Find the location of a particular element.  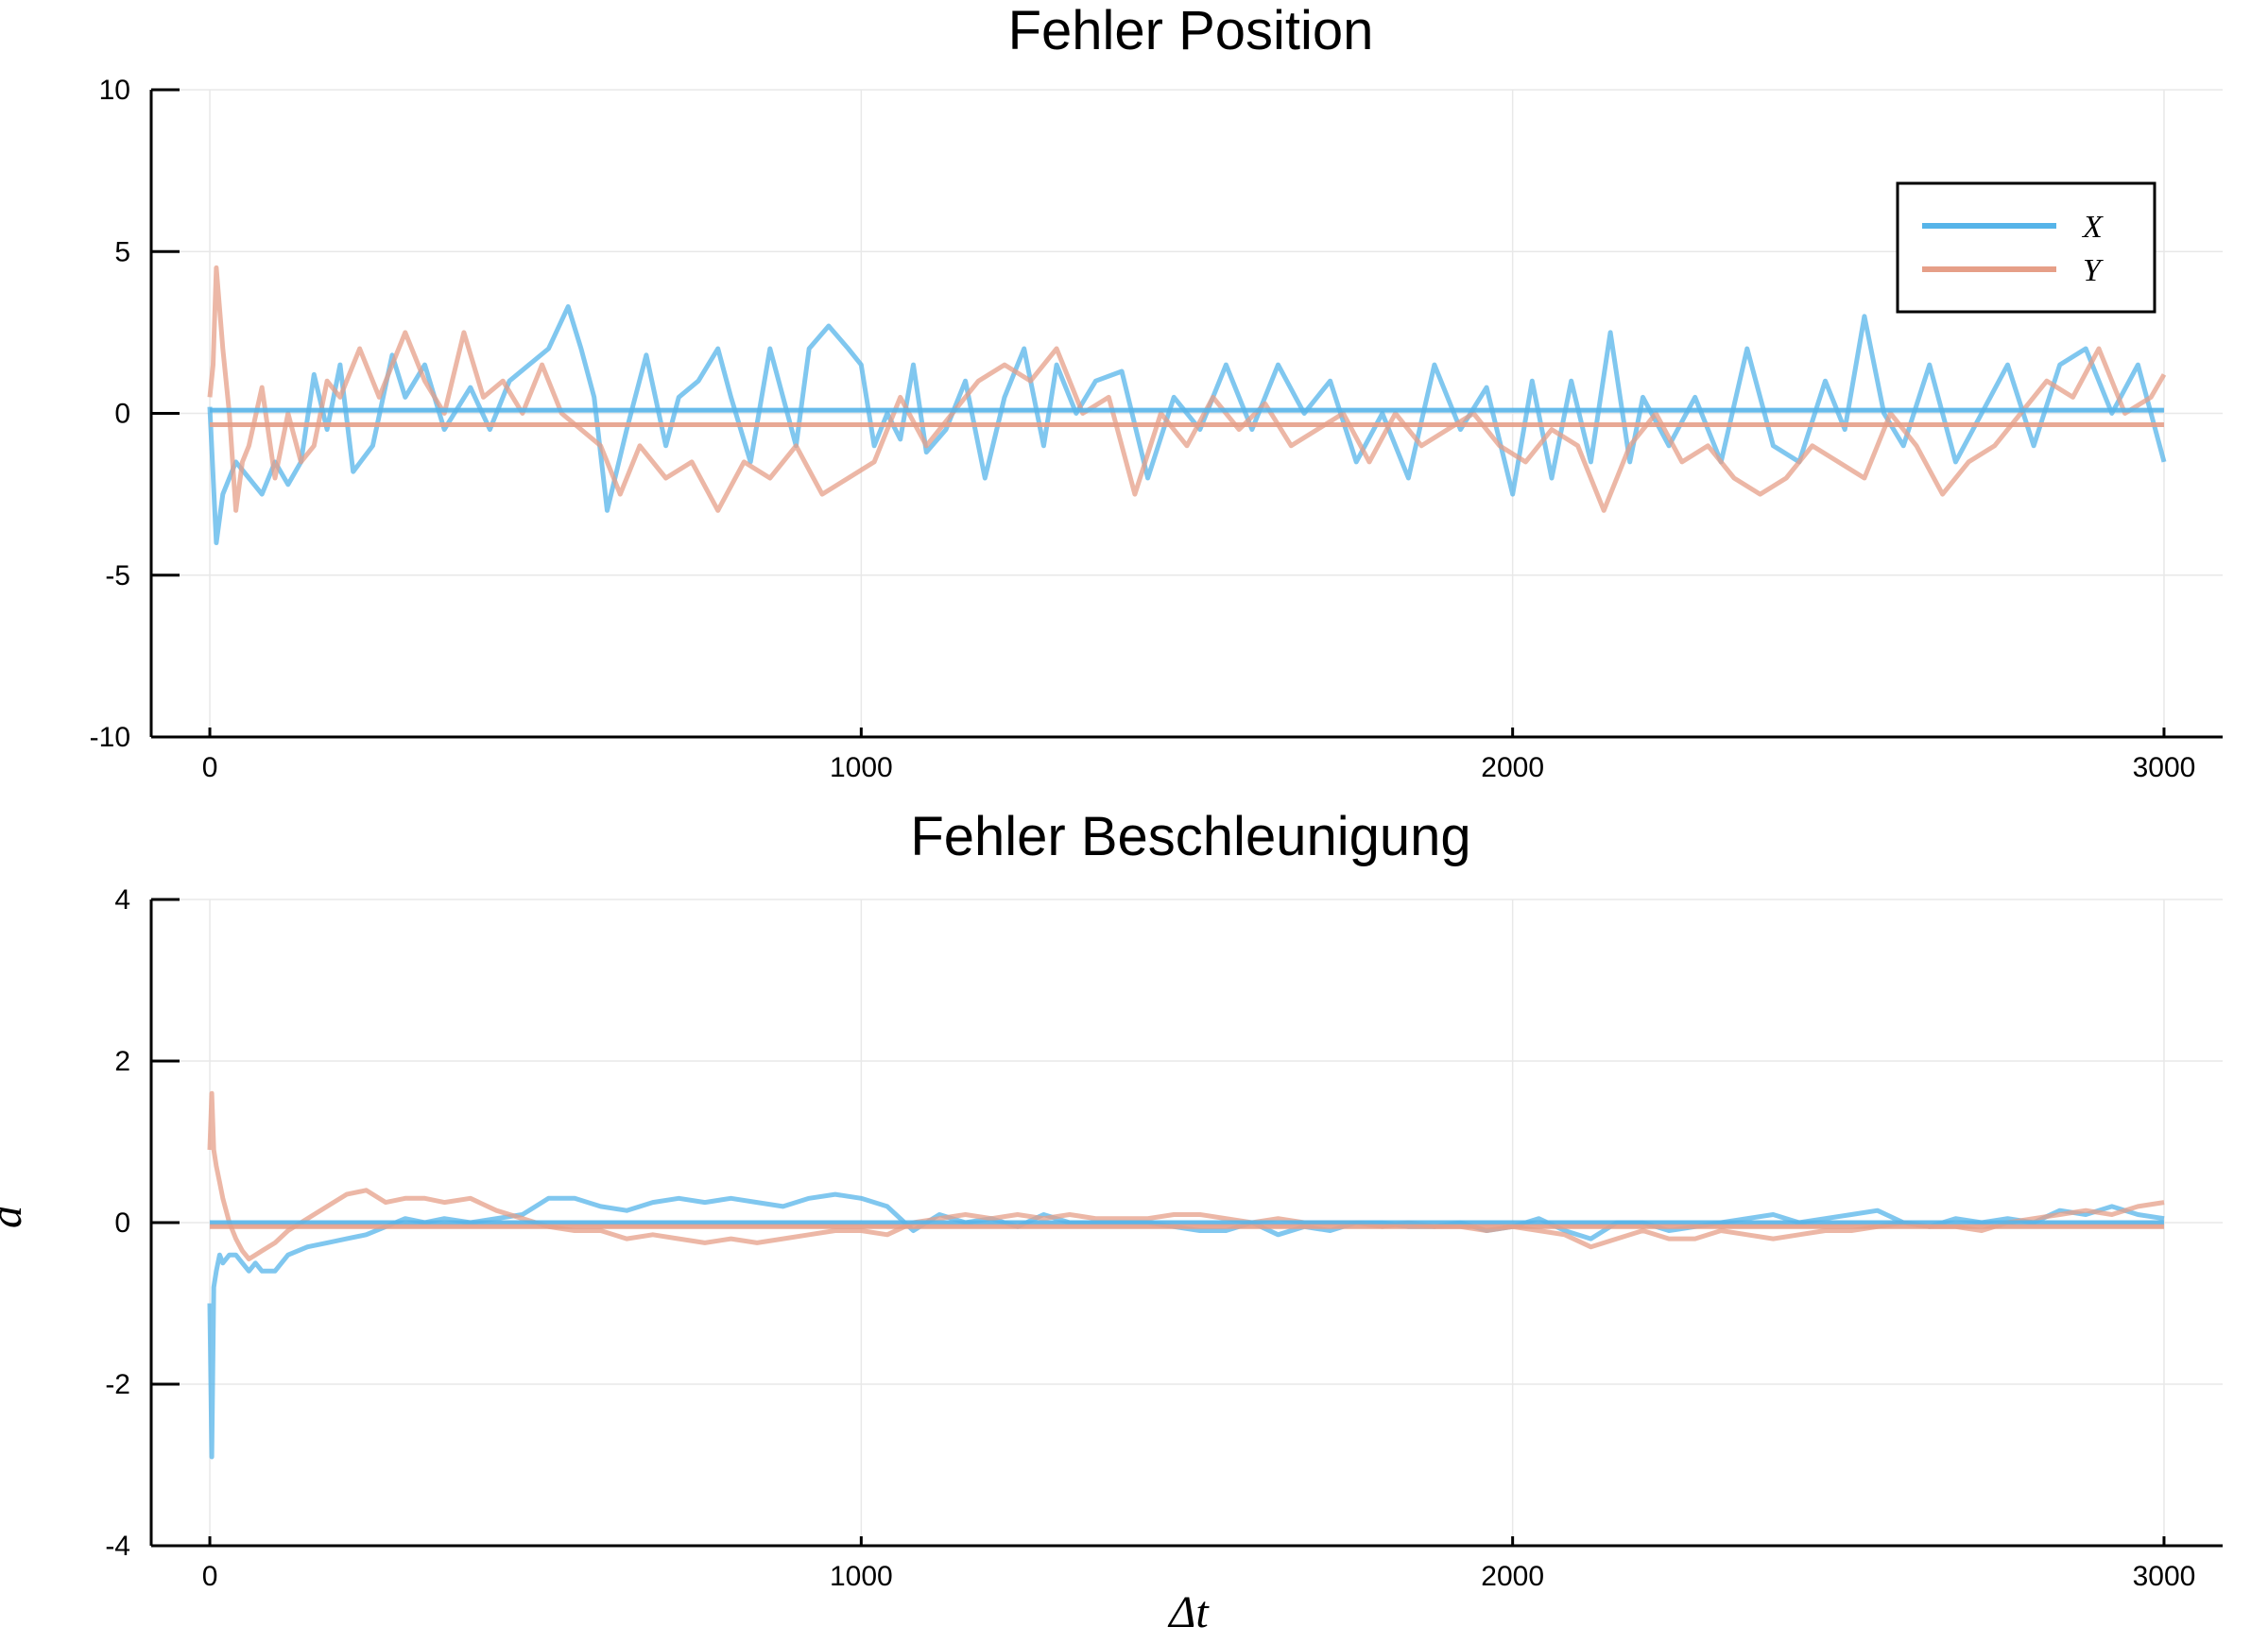

legend-label-x: X is located at coordinates (2092, 227).